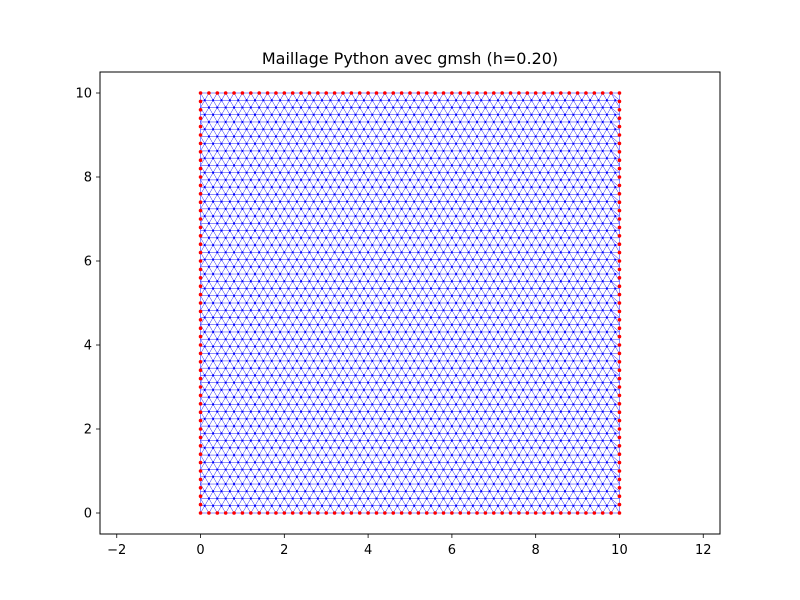 The height and width of the screenshot is (600, 800). I want to click on y-tick-label: 6, so click(88, 262).